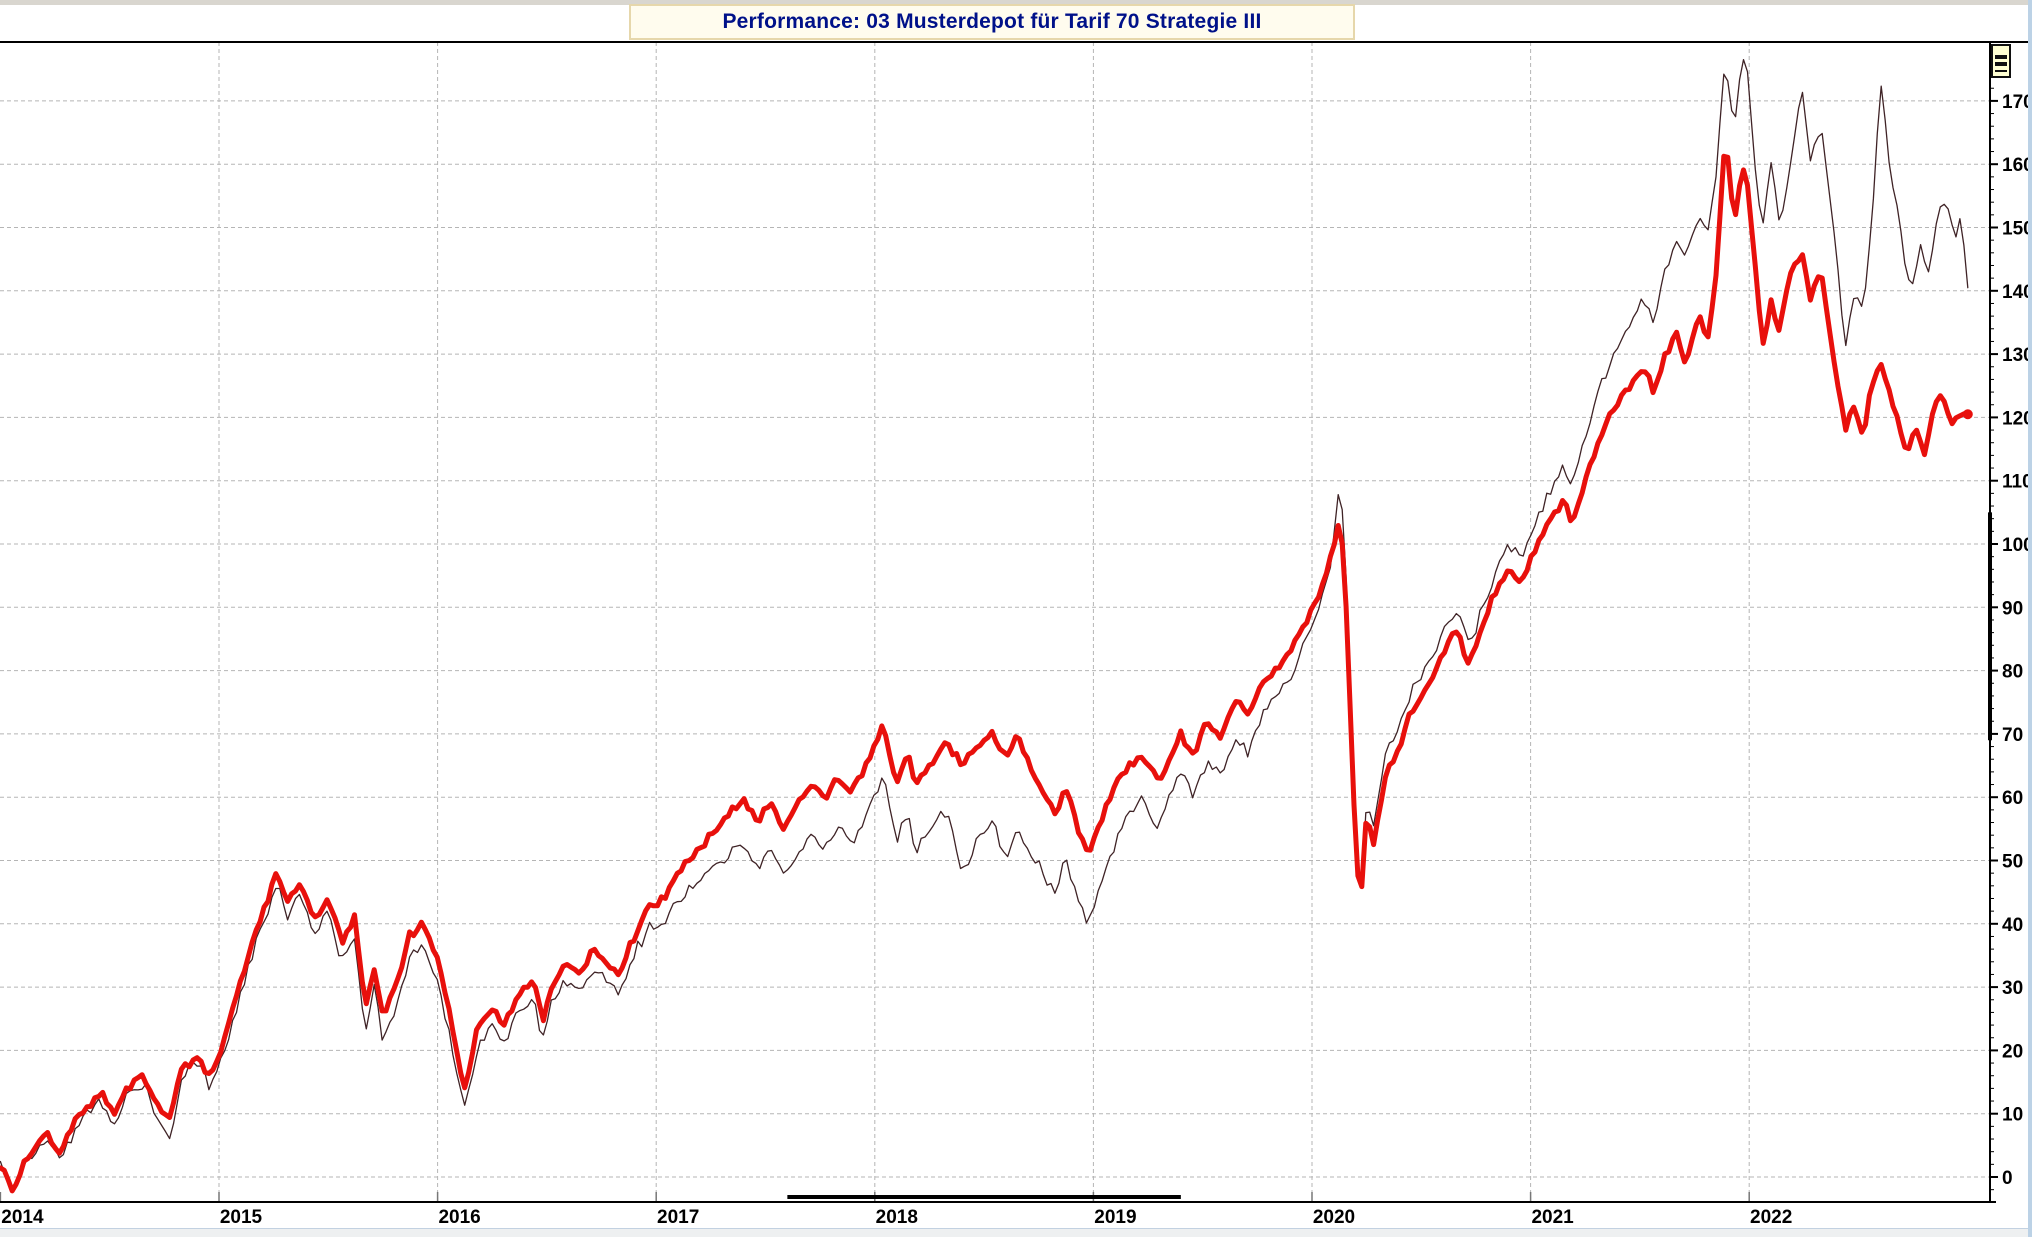 The image size is (2032, 1237). I want to click on y-axis-tick-label: 40, so click(2012, 925).